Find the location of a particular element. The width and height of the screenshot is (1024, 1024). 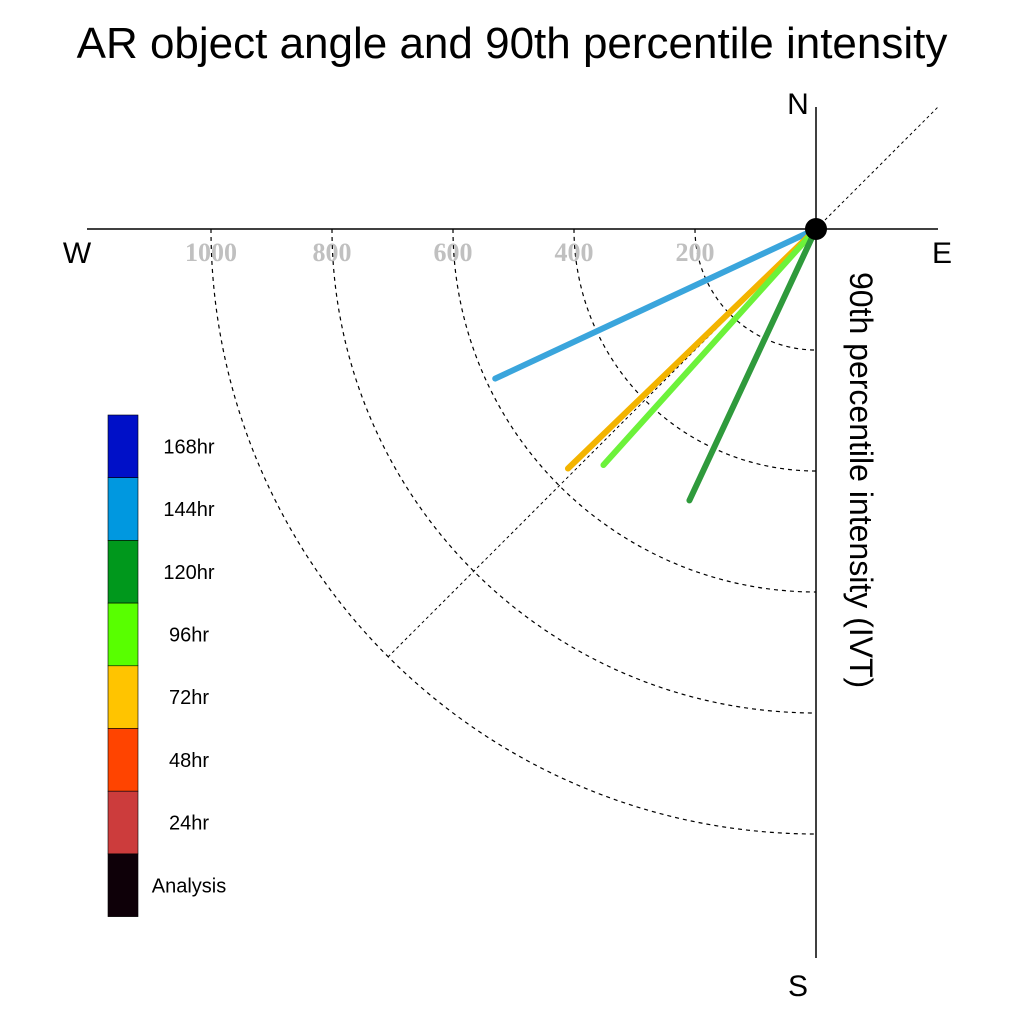

vectors is located at coordinates (655, 365).